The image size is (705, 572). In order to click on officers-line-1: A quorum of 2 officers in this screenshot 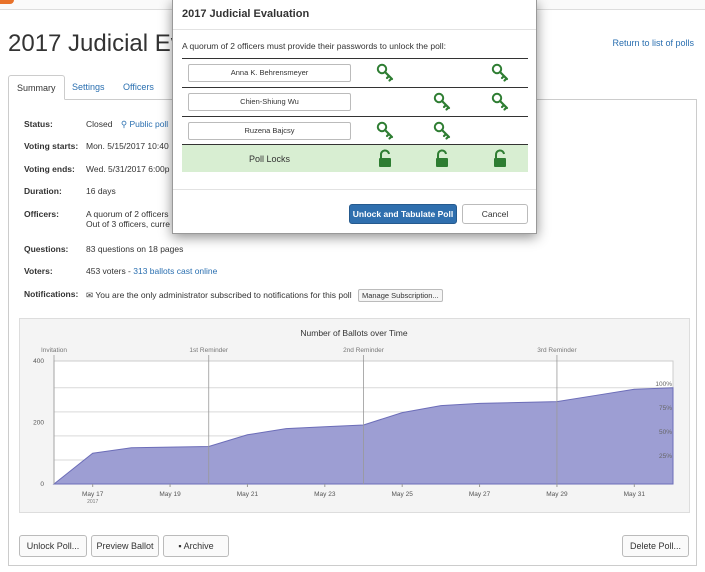, I will do `click(127, 214)`.